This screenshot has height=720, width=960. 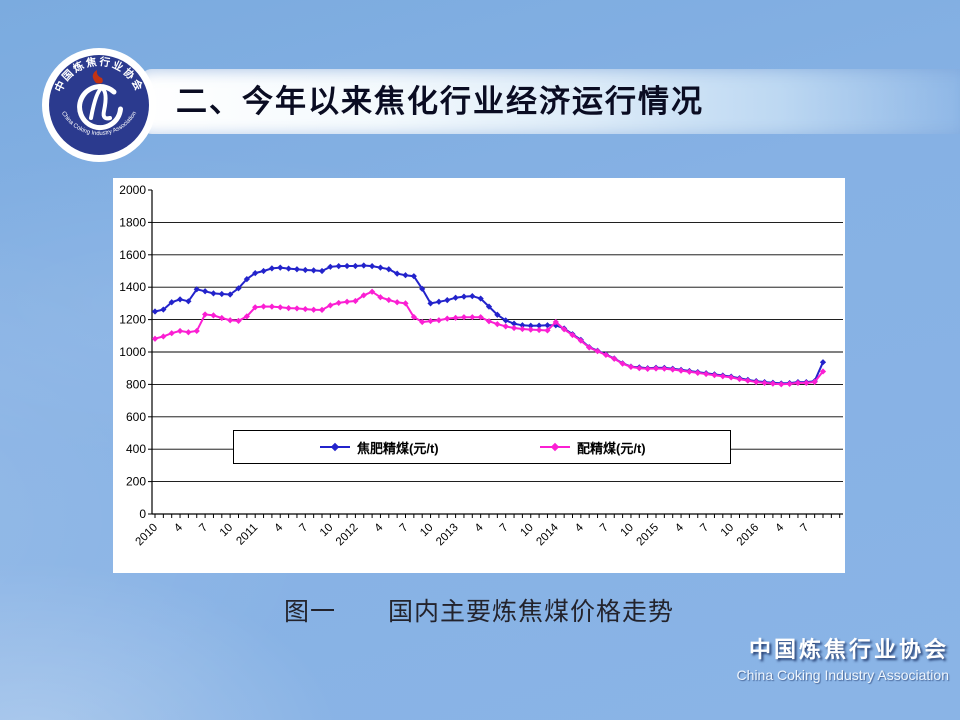 What do you see at coordinates (132, 222) in the screenshot?
I see `svg-text: 1800` at bounding box center [132, 222].